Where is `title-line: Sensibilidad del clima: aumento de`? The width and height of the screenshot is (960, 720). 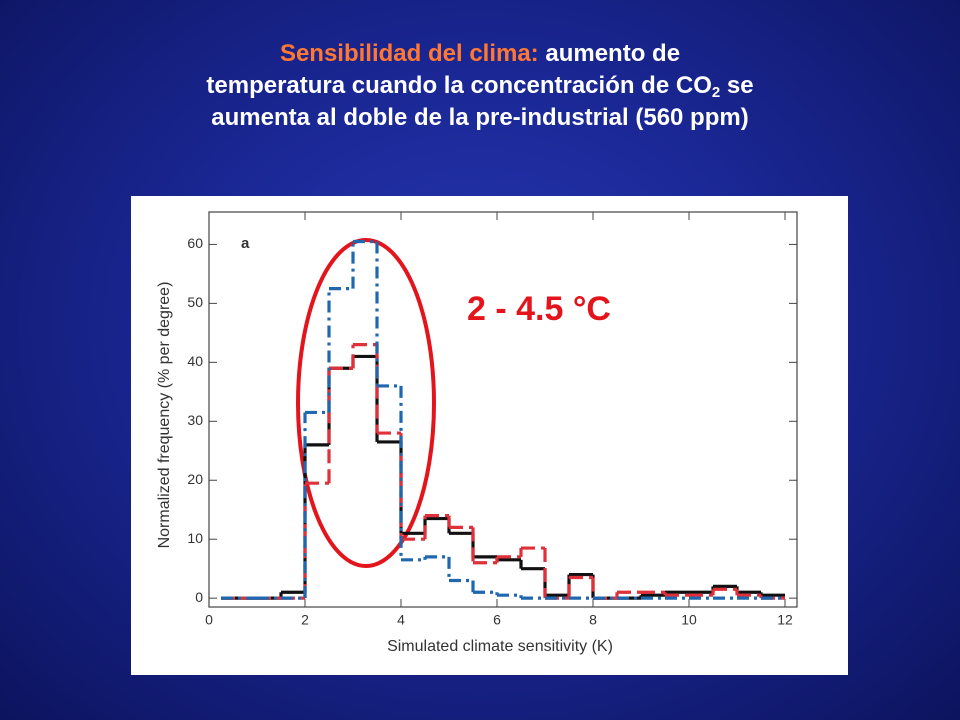 title-line: Sensibilidad del clima: aumento de is located at coordinates (480, 54).